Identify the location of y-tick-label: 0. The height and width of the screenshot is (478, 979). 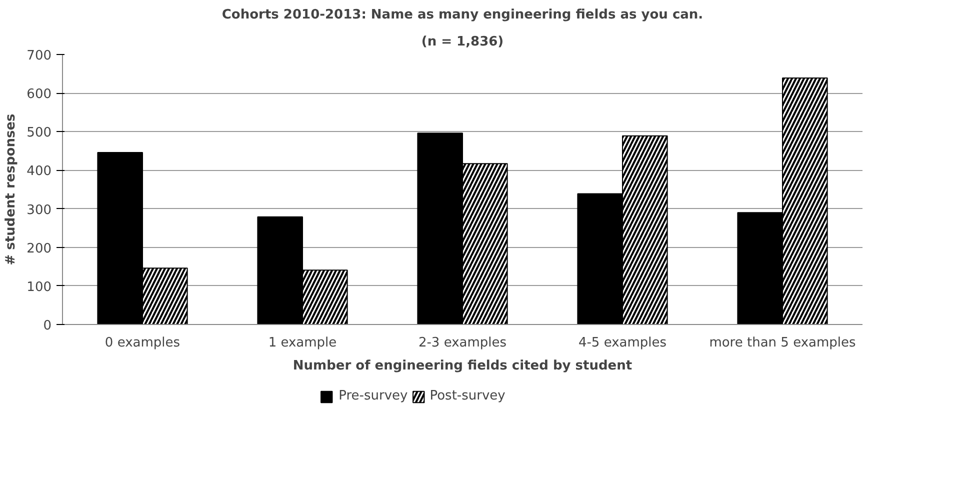
(47, 326).